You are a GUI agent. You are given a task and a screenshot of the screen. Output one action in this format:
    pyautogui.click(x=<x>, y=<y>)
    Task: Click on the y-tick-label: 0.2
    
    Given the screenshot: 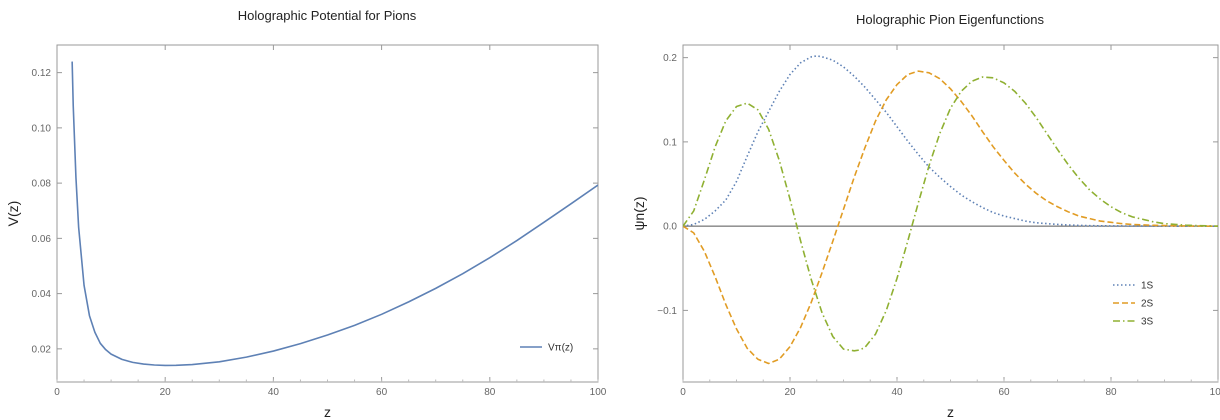 What is the action you would take?
    pyautogui.click(x=670, y=58)
    